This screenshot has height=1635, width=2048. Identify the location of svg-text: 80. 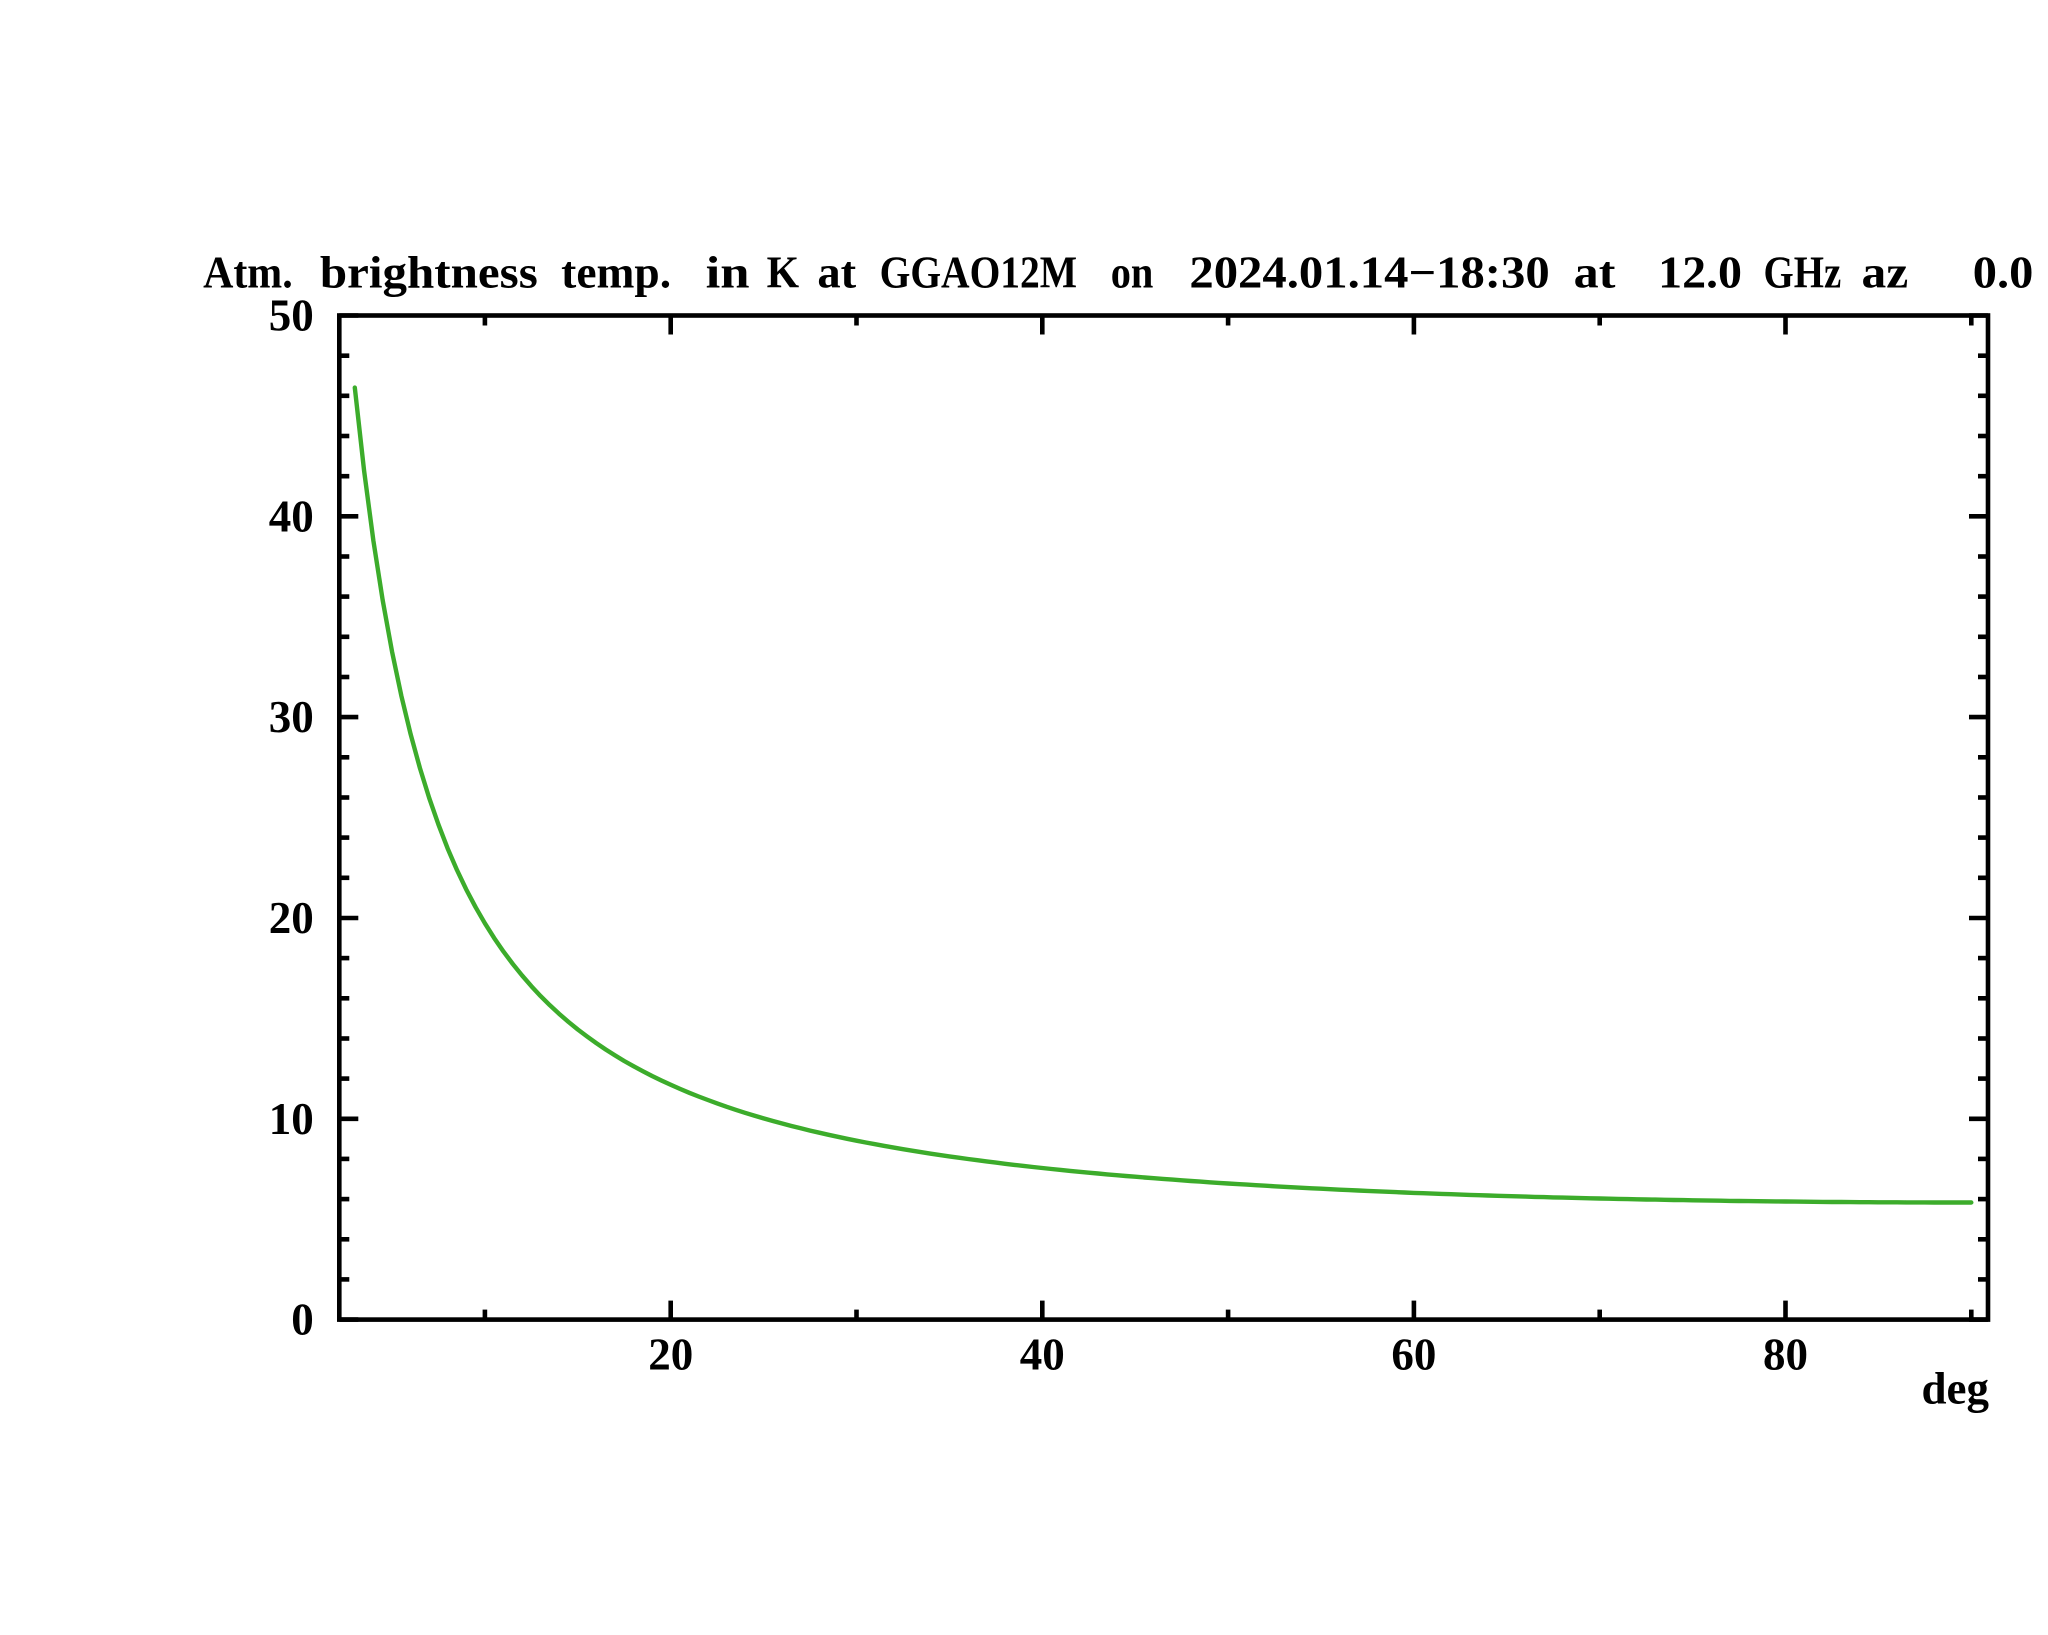
(1785, 1355).